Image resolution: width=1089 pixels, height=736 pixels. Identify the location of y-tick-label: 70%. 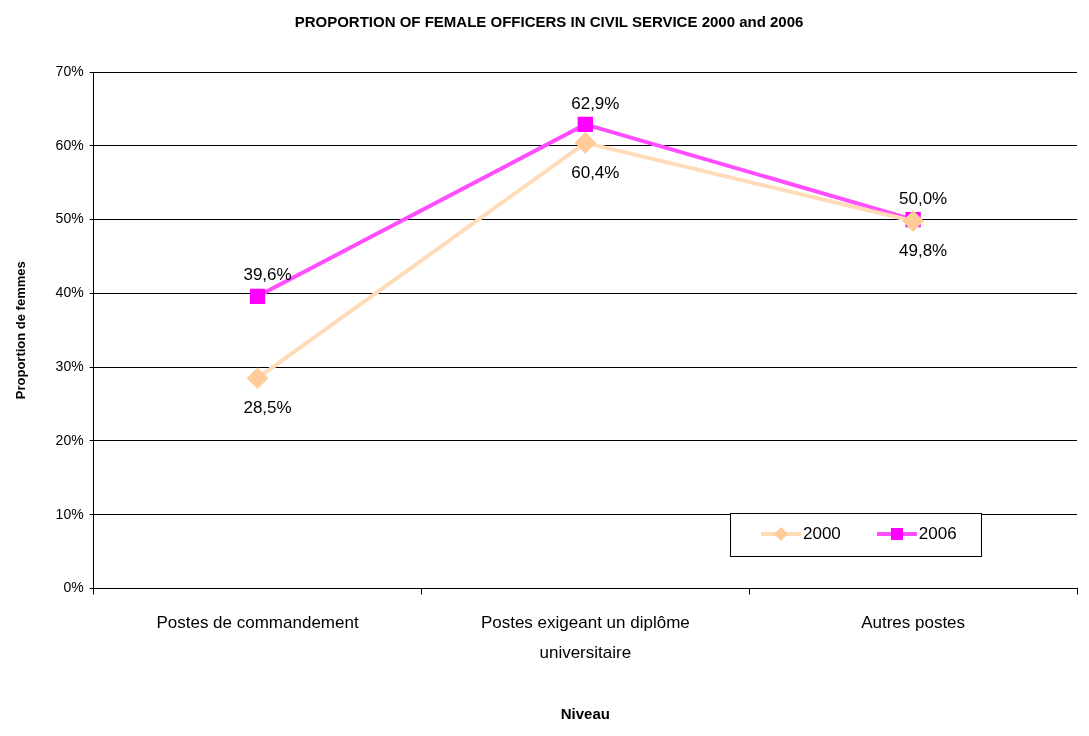
(69, 70).